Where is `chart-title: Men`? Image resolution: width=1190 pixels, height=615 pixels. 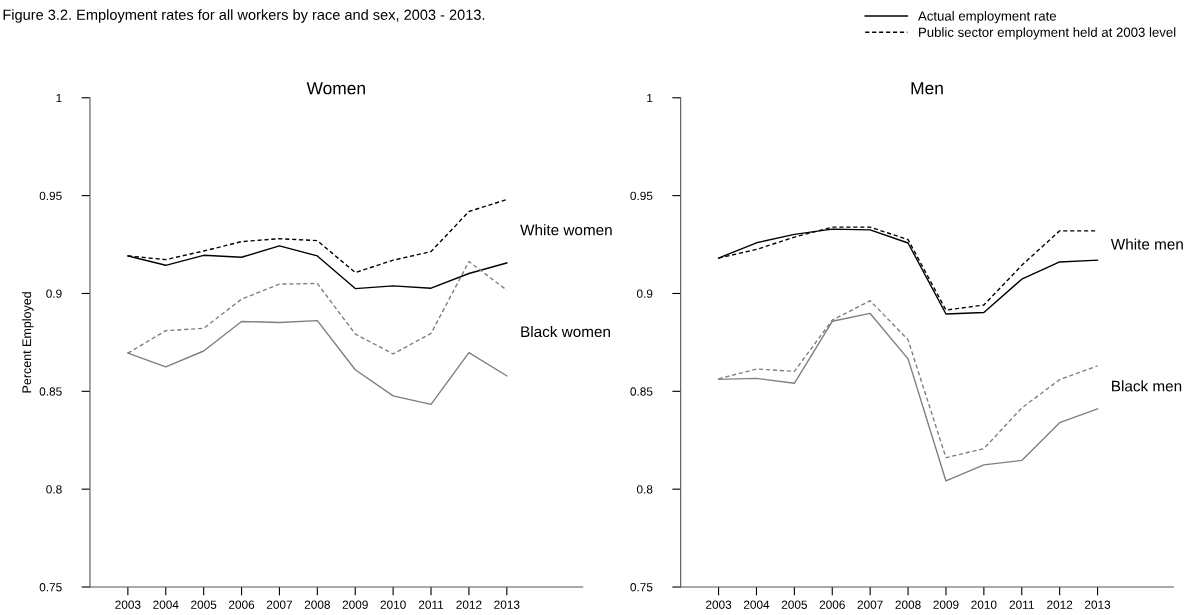
chart-title: Men is located at coordinates (927, 88).